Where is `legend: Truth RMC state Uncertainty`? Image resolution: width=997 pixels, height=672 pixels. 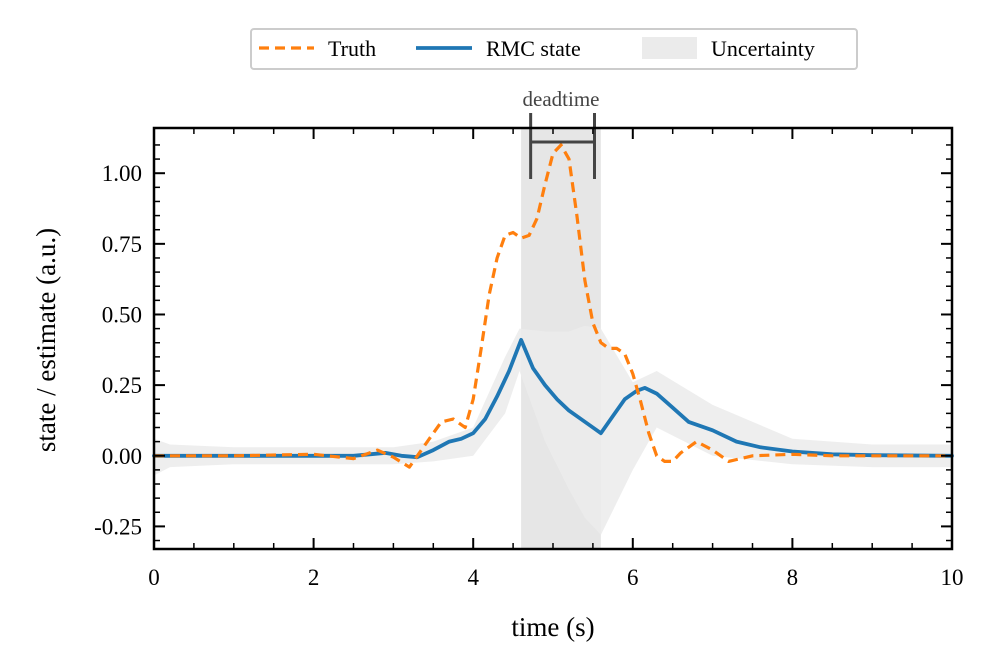
legend: Truth RMC state Uncertainty is located at coordinates (554, 49).